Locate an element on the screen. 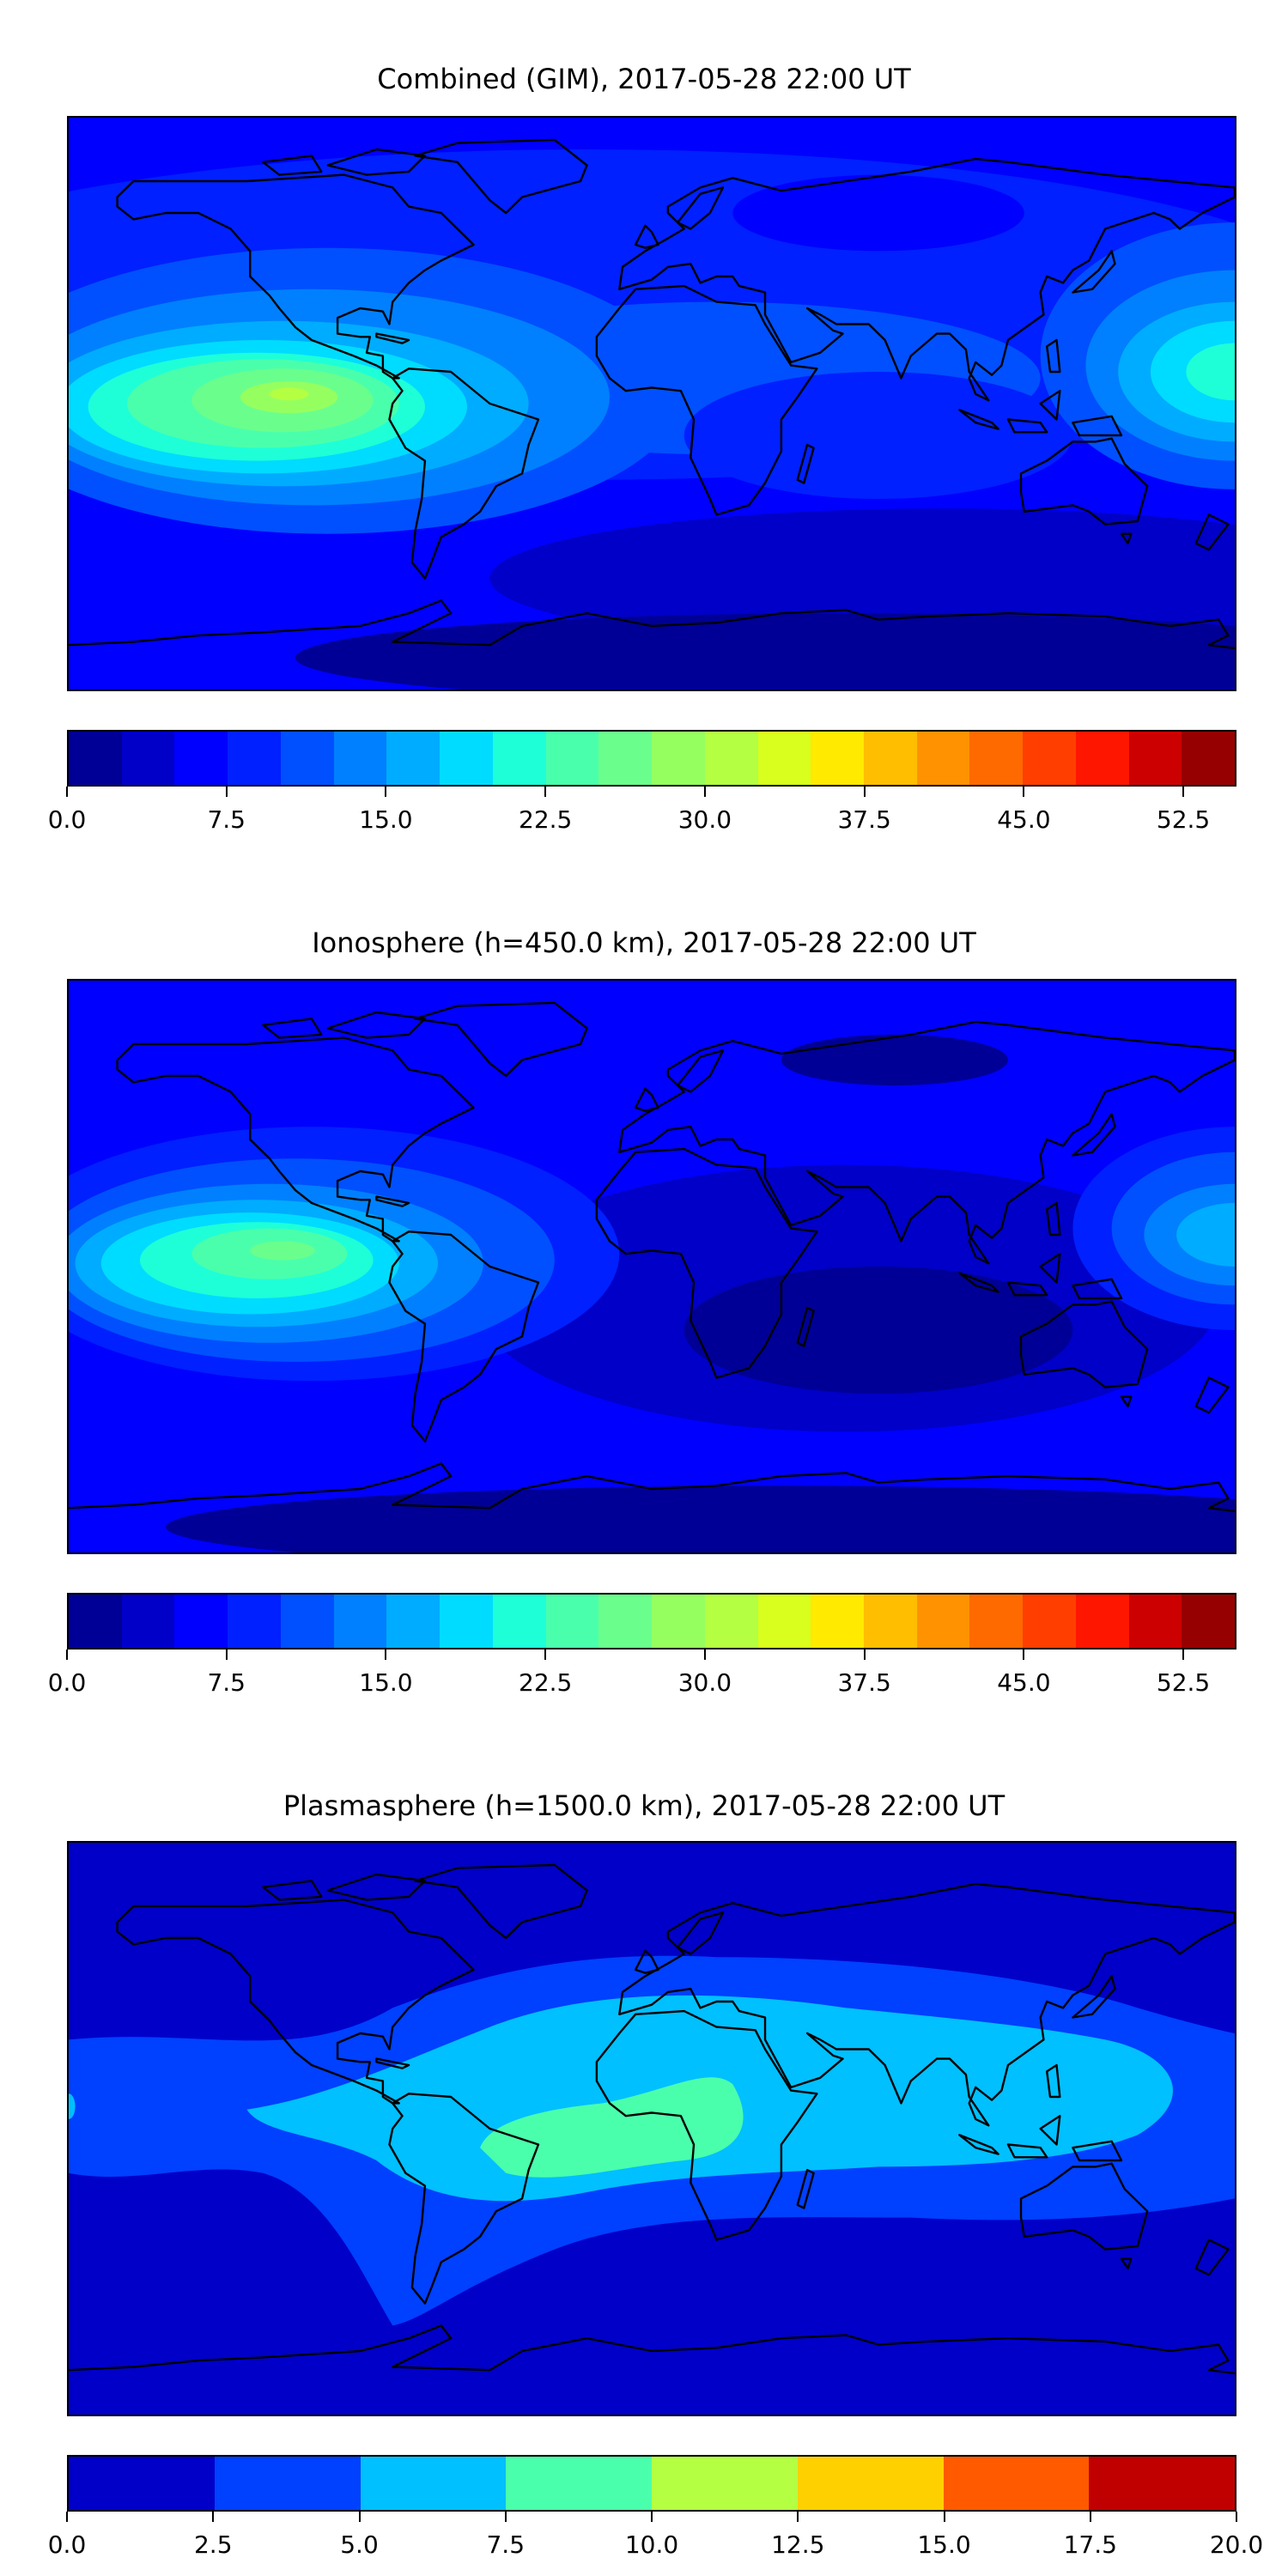  contour-edge-patch is located at coordinates (72, 2106).